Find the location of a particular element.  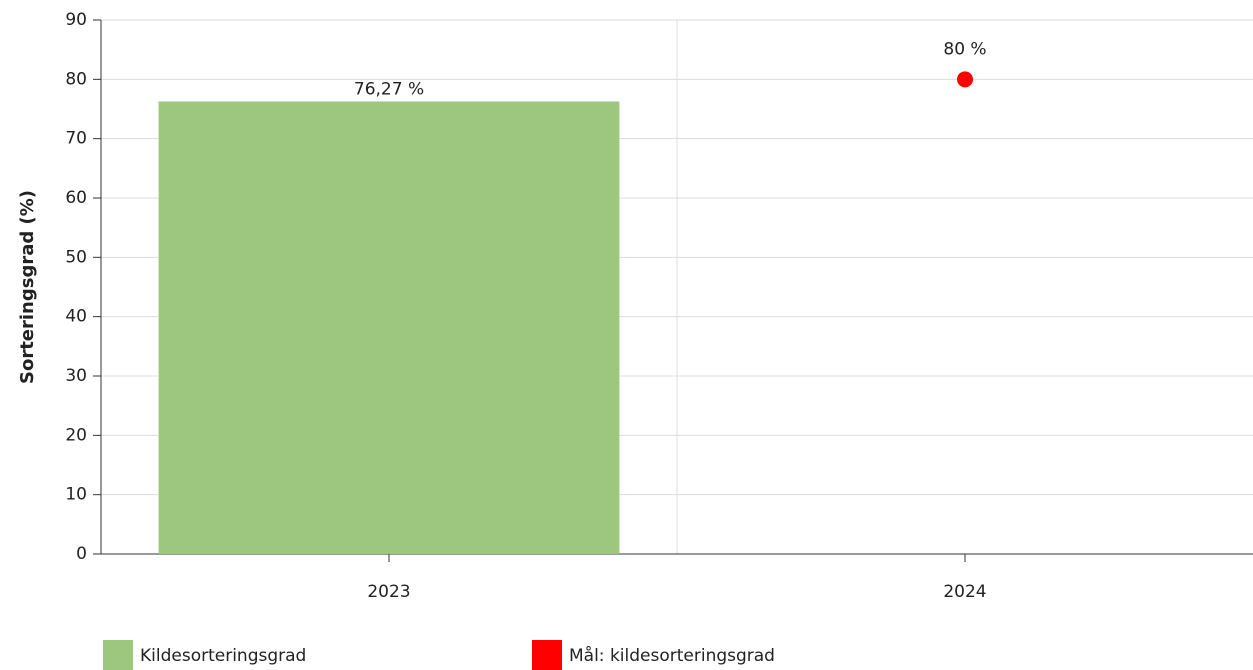

y-tick-label: 40 is located at coordinates (76, 317).